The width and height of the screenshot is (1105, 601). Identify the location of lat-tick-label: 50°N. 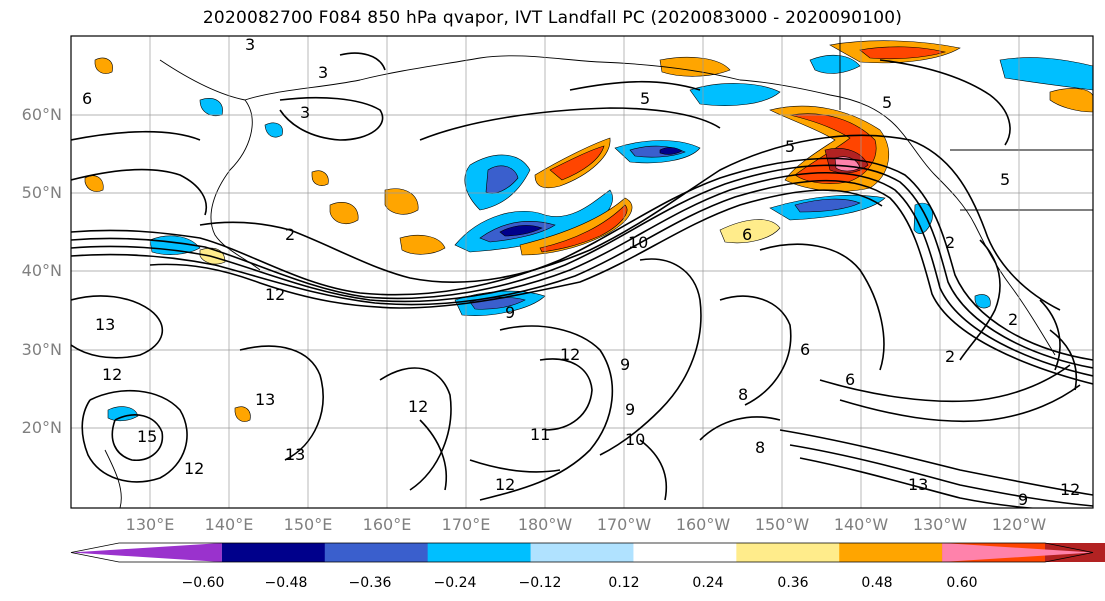
(41, 192).